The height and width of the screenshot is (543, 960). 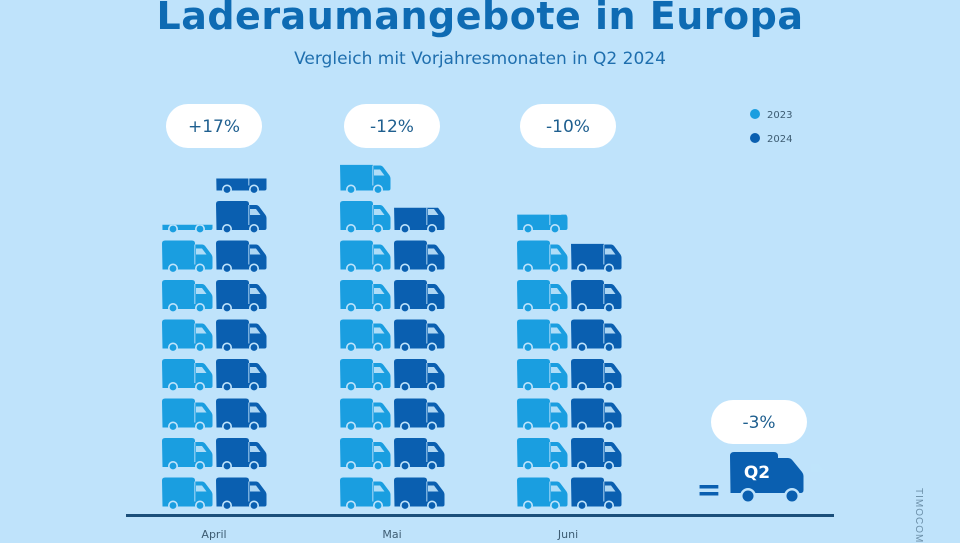 I want to click on change-bubble-juni: -10%, so click(x=568, y=126).